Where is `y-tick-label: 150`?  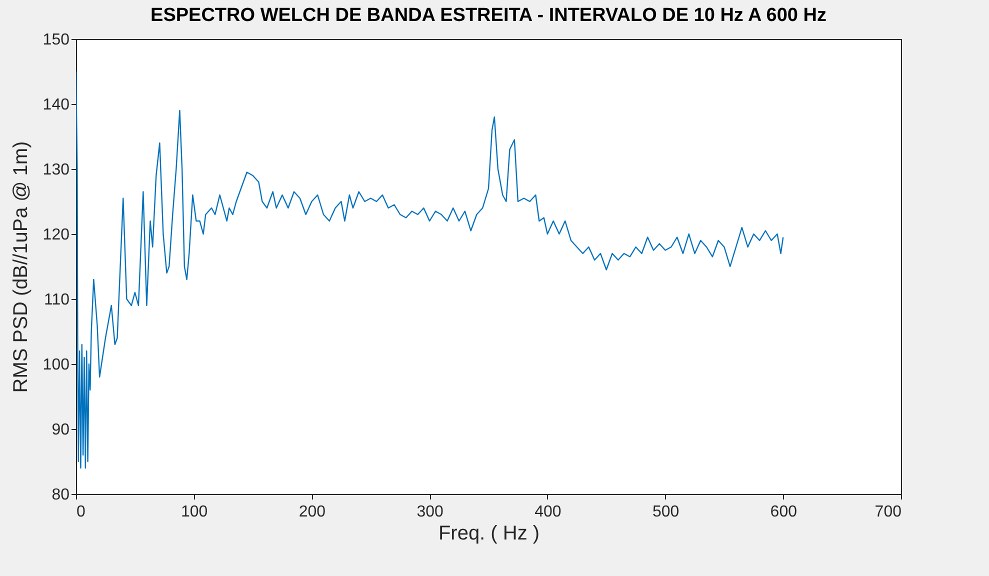 y-tick-label: 150 is located at coordinates (56, 40).